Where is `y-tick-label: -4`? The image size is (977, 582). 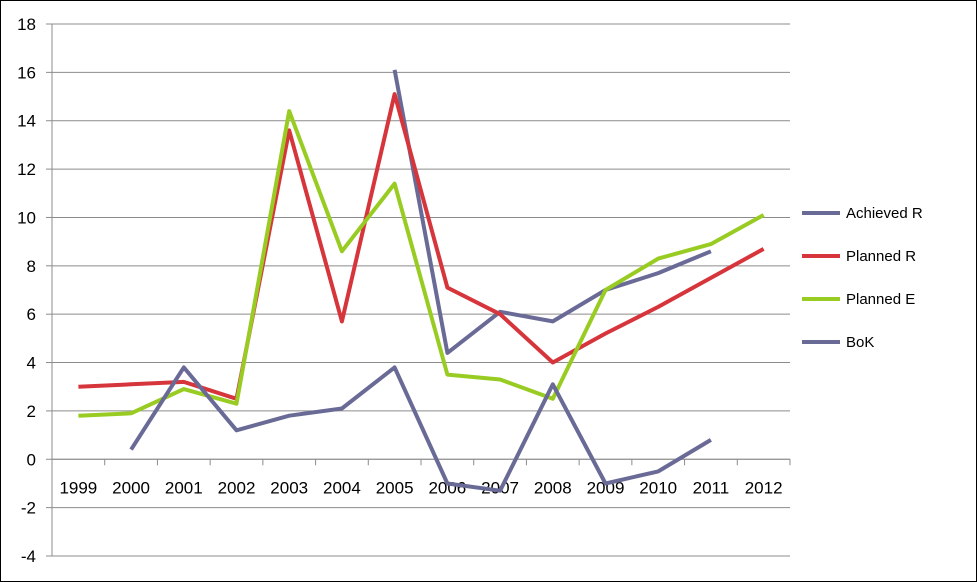 y-tick-label: -4 is located at coordinates (28, 556).